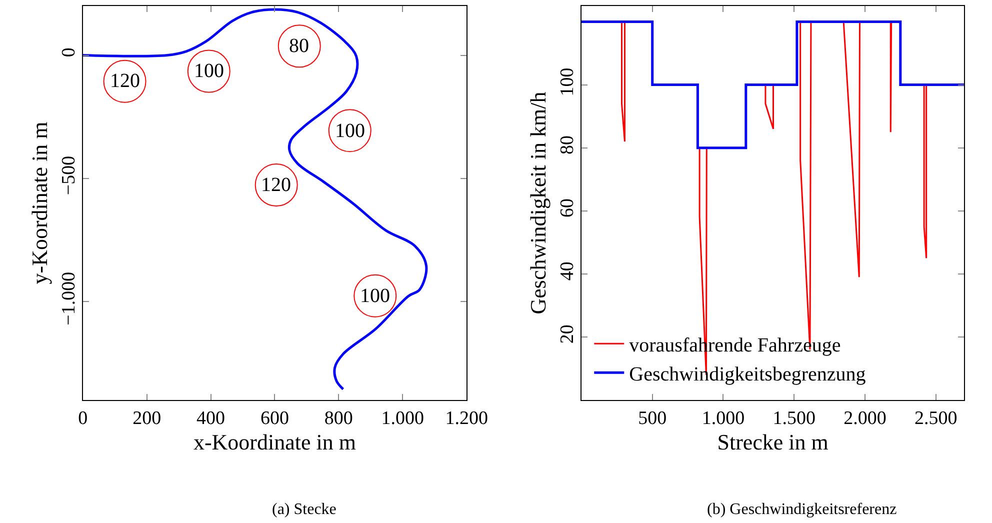 The width and height of the screenshot is (992, 523). Describe the element at coordinates (299, 46) in the screenshot. I see `annotation: 80` at that location.